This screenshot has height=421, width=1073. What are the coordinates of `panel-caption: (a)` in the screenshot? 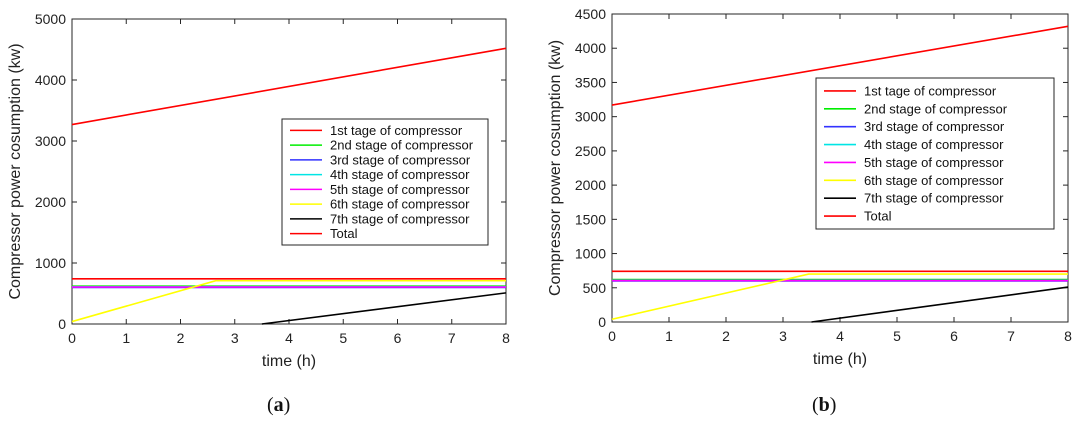 It's located at (278, 405).